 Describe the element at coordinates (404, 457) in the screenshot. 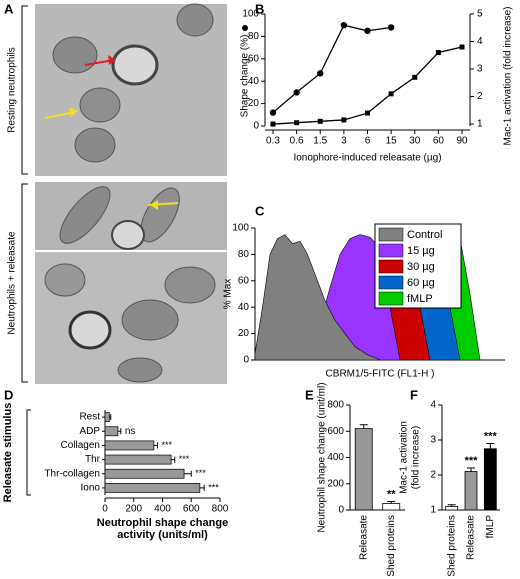

I see `axis-label: Mac-1 activation` at that location.